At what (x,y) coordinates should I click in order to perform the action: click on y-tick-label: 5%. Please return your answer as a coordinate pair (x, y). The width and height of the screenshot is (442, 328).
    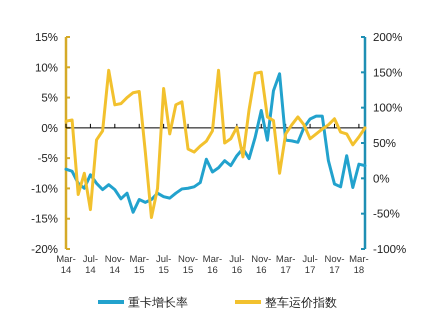
    Looking at the image, I should click on (49, 98).